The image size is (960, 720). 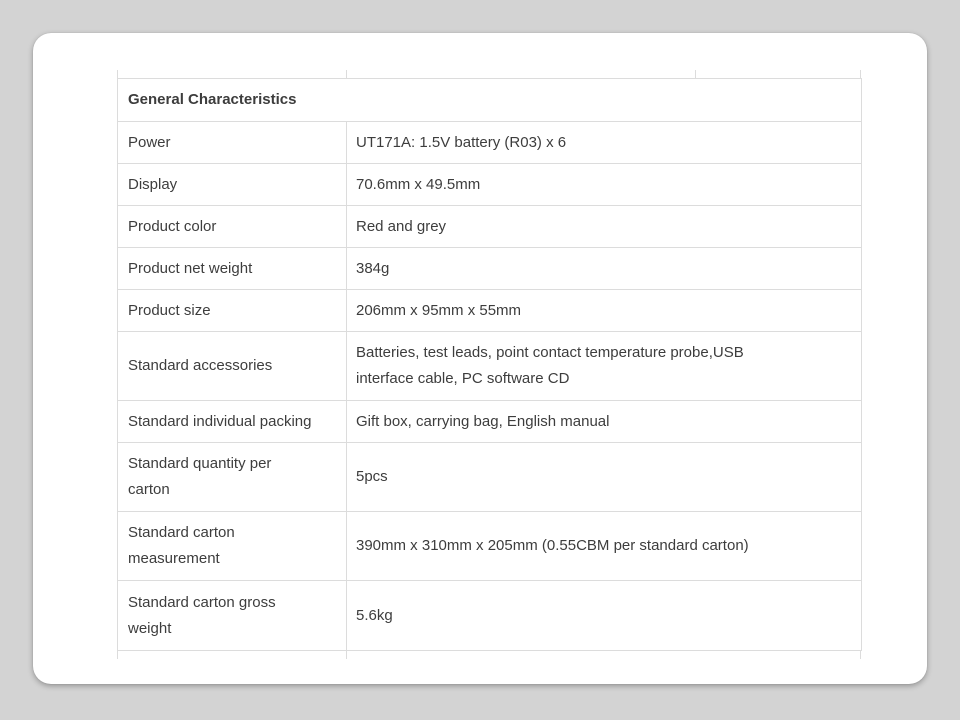 I want to click on table-row: Standard quantity per carton 5pcs, so click(x=490, y=477).